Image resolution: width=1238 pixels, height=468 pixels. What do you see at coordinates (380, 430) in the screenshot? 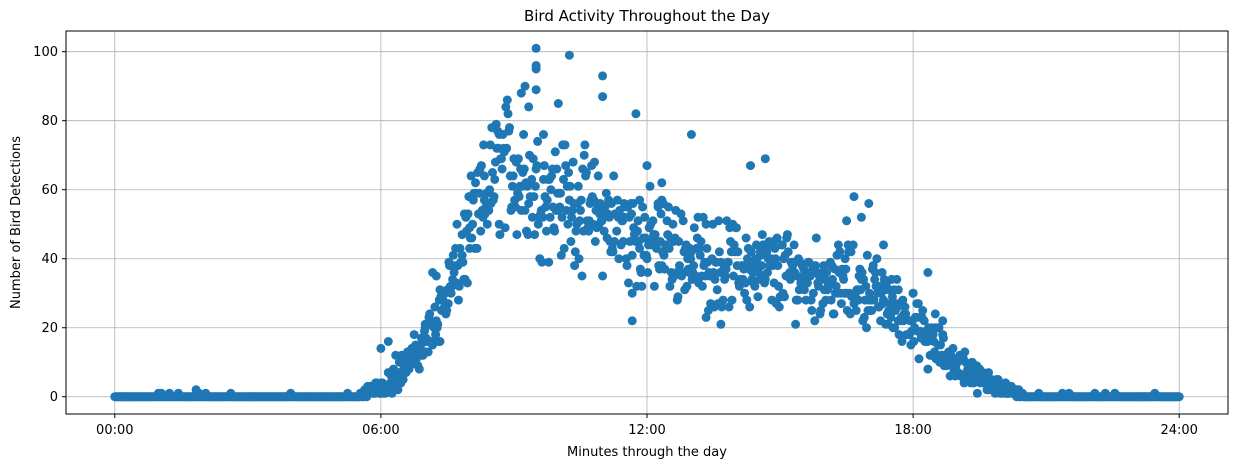
I see `x-tick-label: 06:00` at bounding box center [380, 430].